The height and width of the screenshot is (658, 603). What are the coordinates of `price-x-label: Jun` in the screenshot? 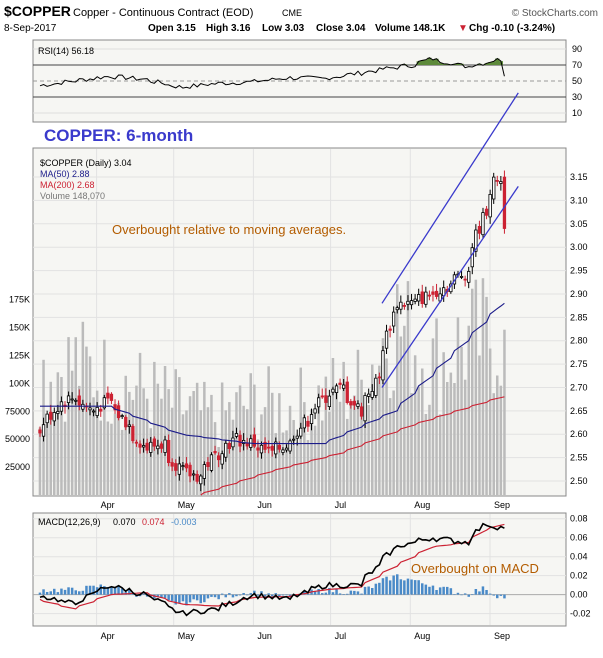 It's located at (264, 505).